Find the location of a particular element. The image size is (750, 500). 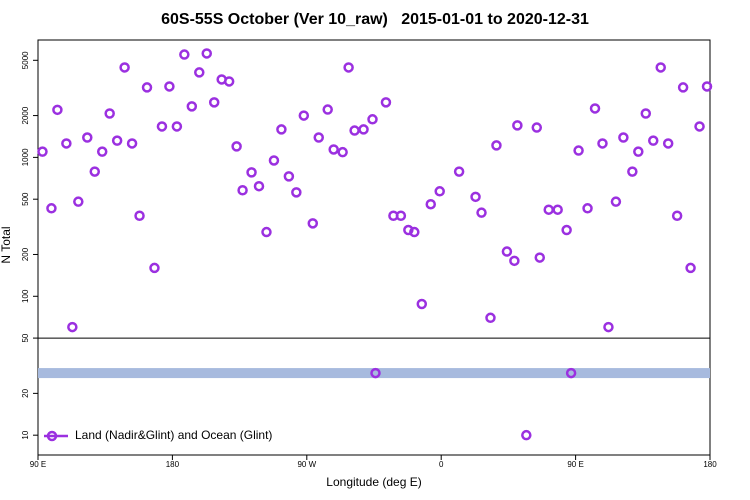

x-tick-label: 0 is located at coordinates (441, 464).